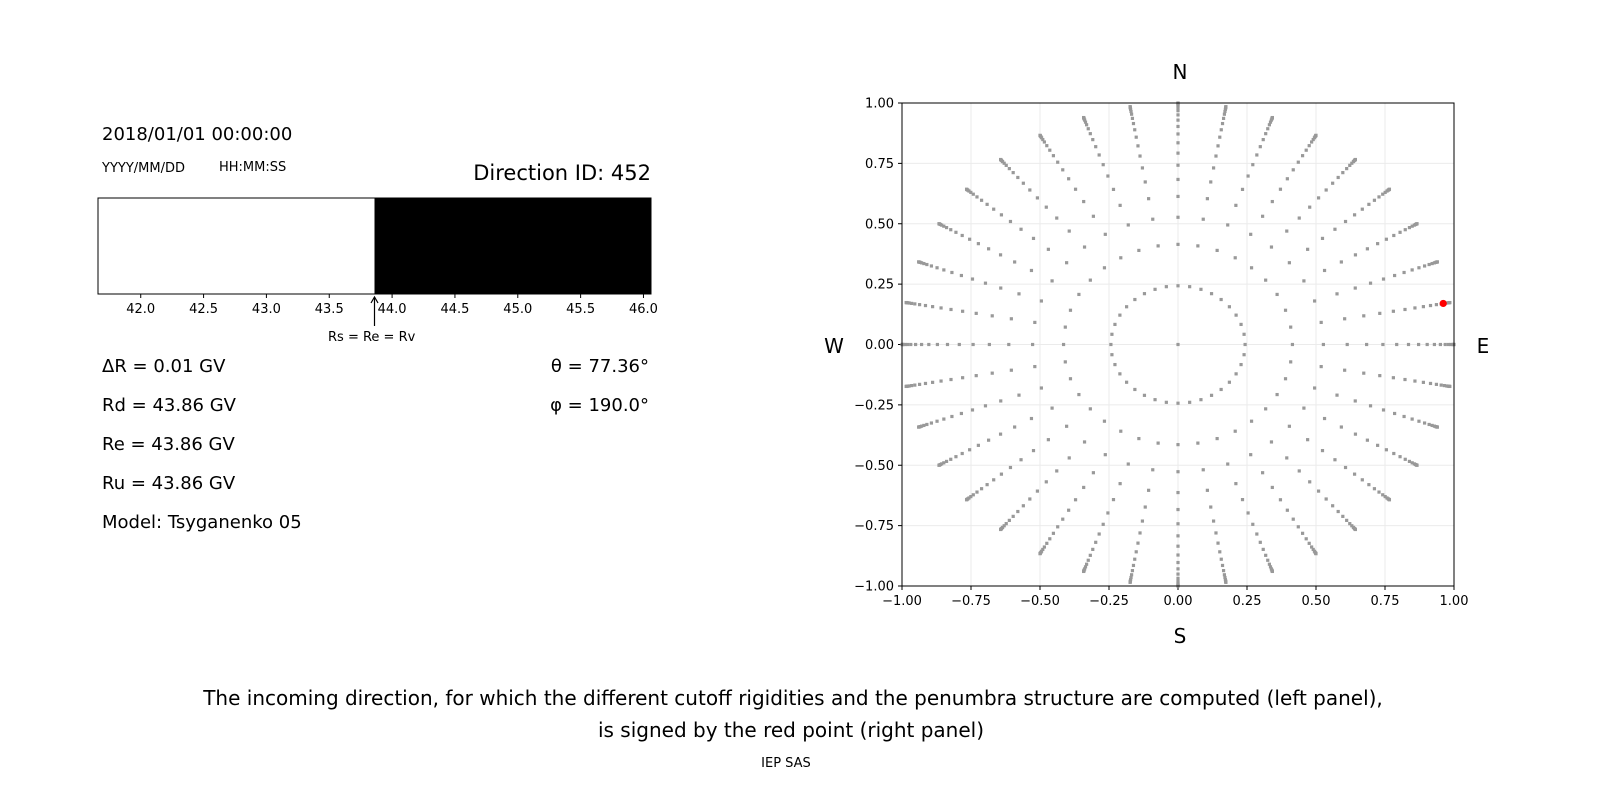 Image resolution: width=1600 pixels, height=800 pixels. I want to click on x-tick-label: 45.5, so click(580, 309).